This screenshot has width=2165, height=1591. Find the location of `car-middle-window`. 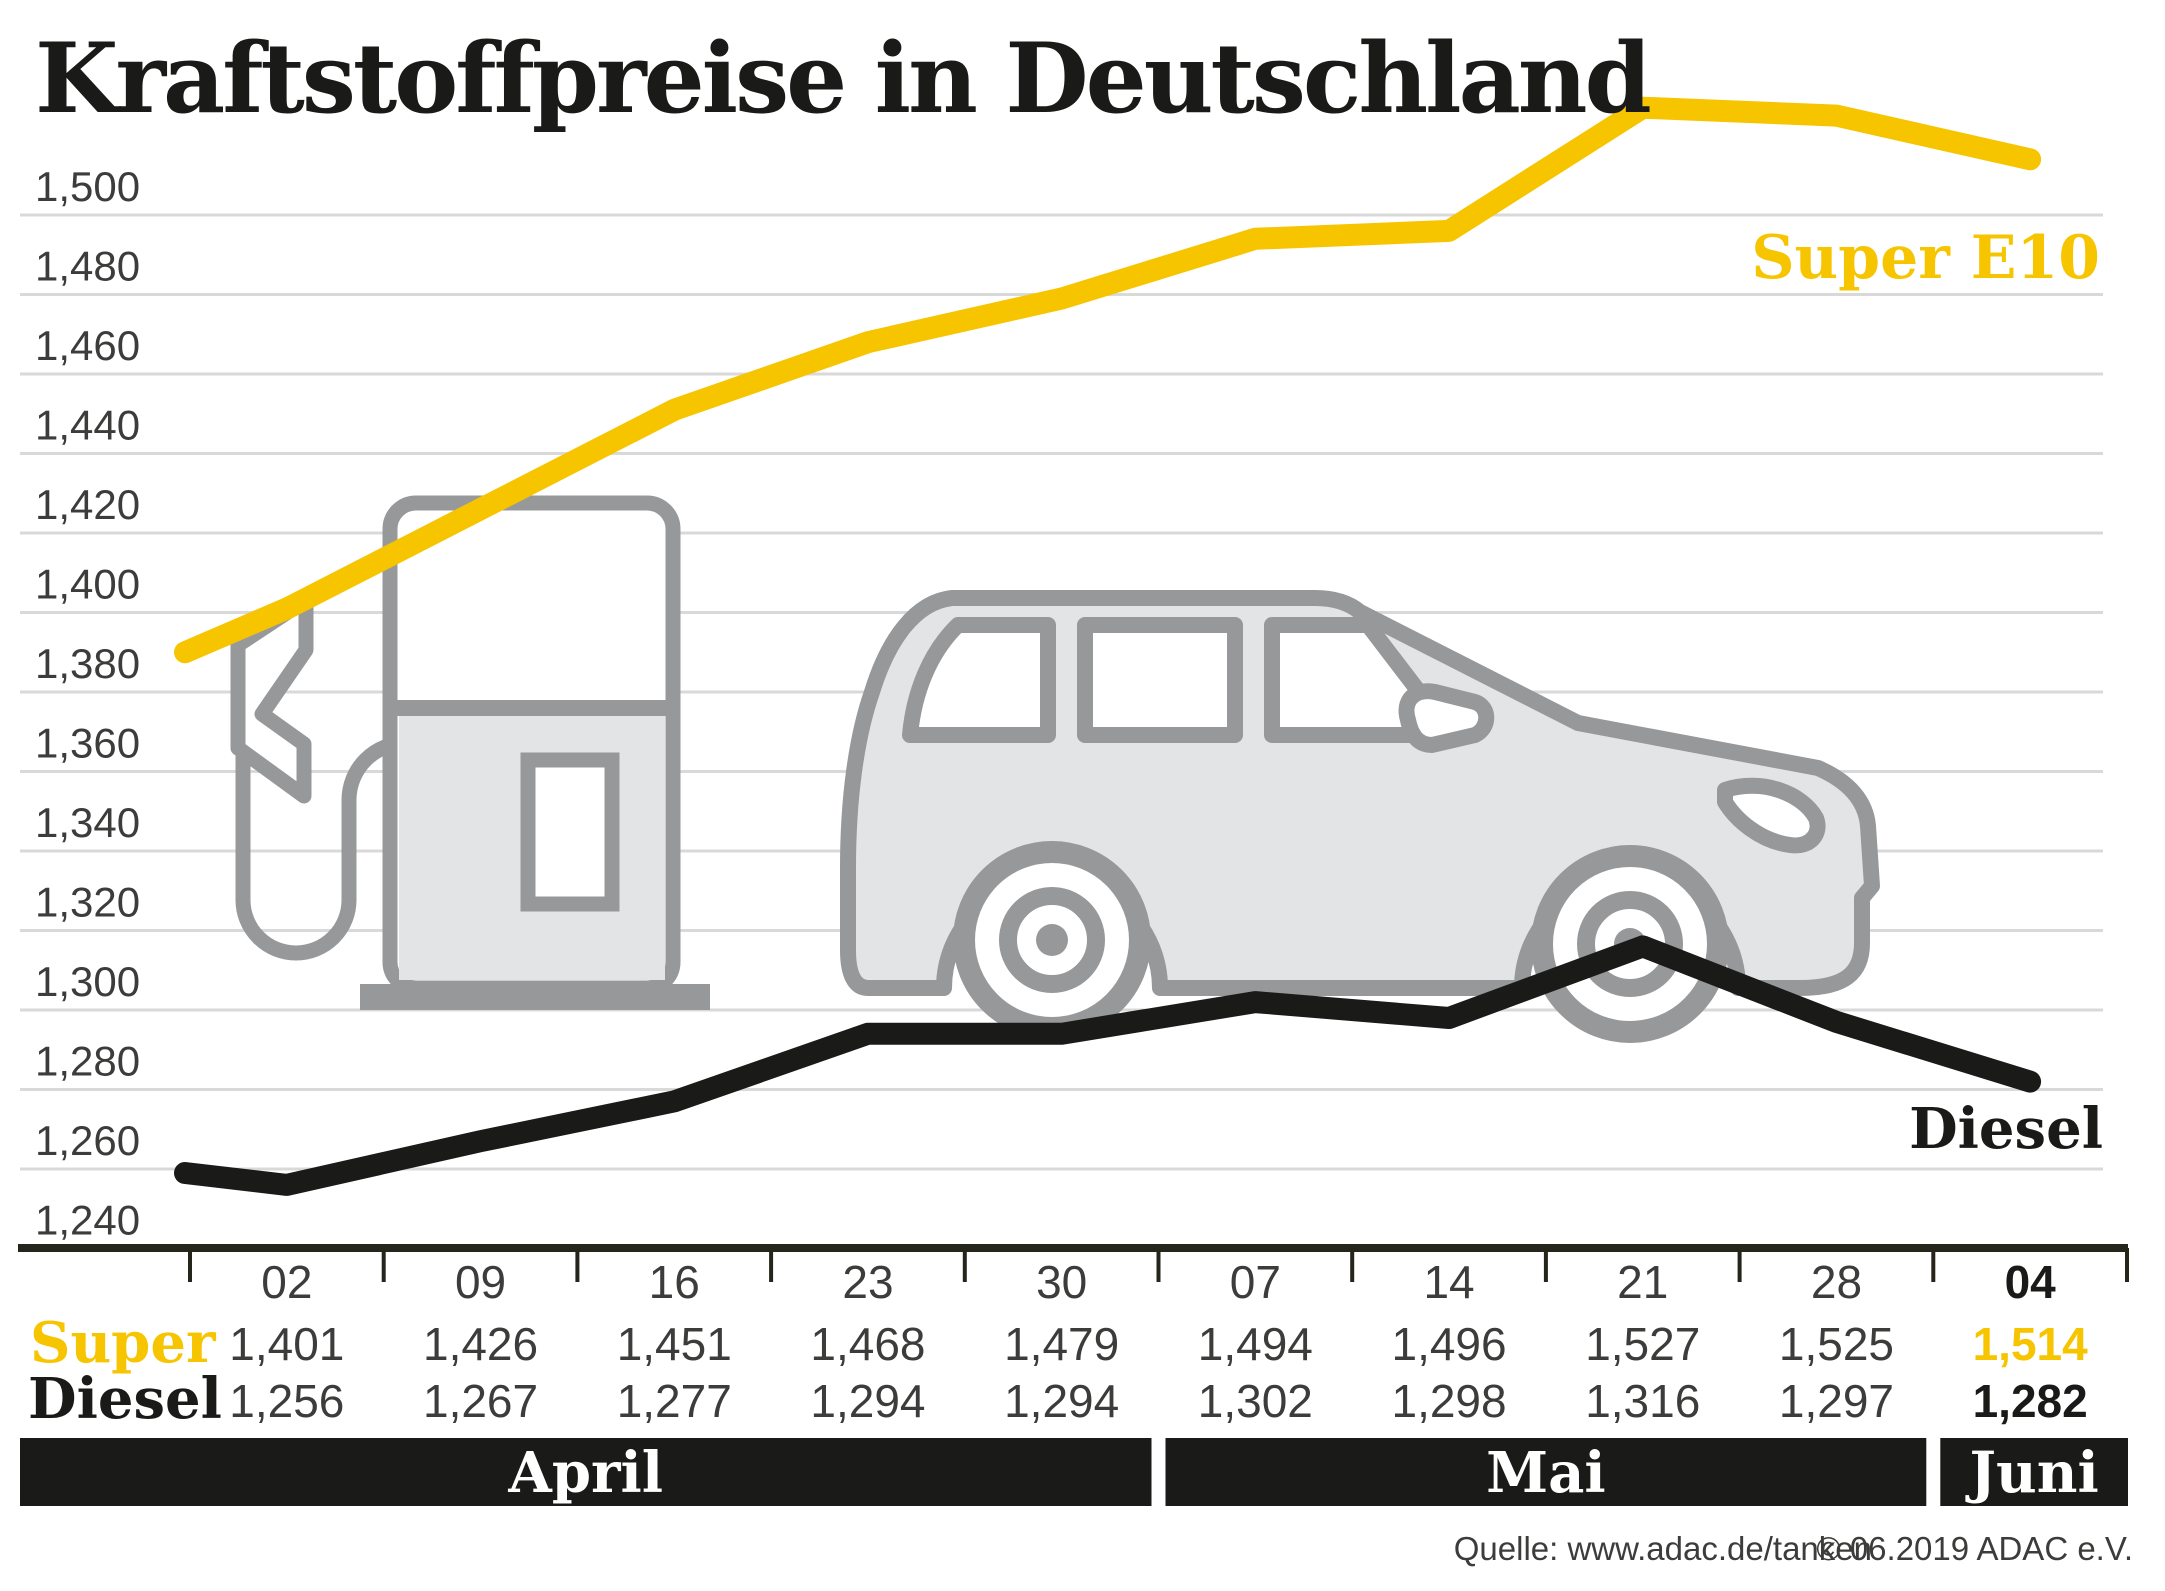

car-middle-window is located at coordinates (1160, 680).